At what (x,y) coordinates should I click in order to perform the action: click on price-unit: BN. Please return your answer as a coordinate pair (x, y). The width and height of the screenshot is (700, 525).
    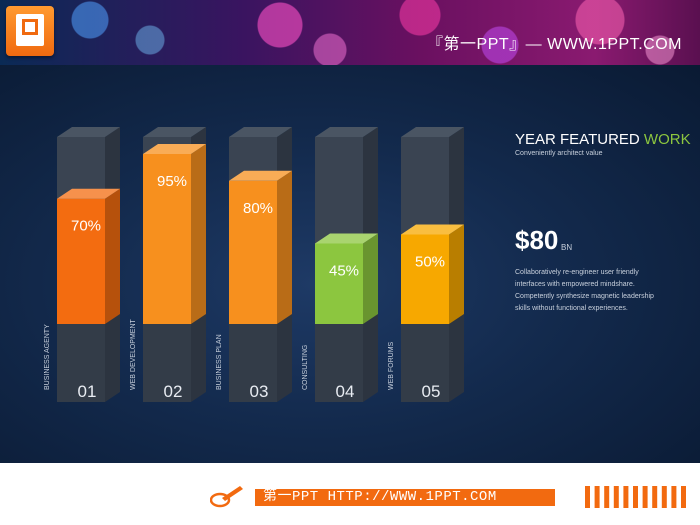
    Looking at the image, I should click on (567, 247).